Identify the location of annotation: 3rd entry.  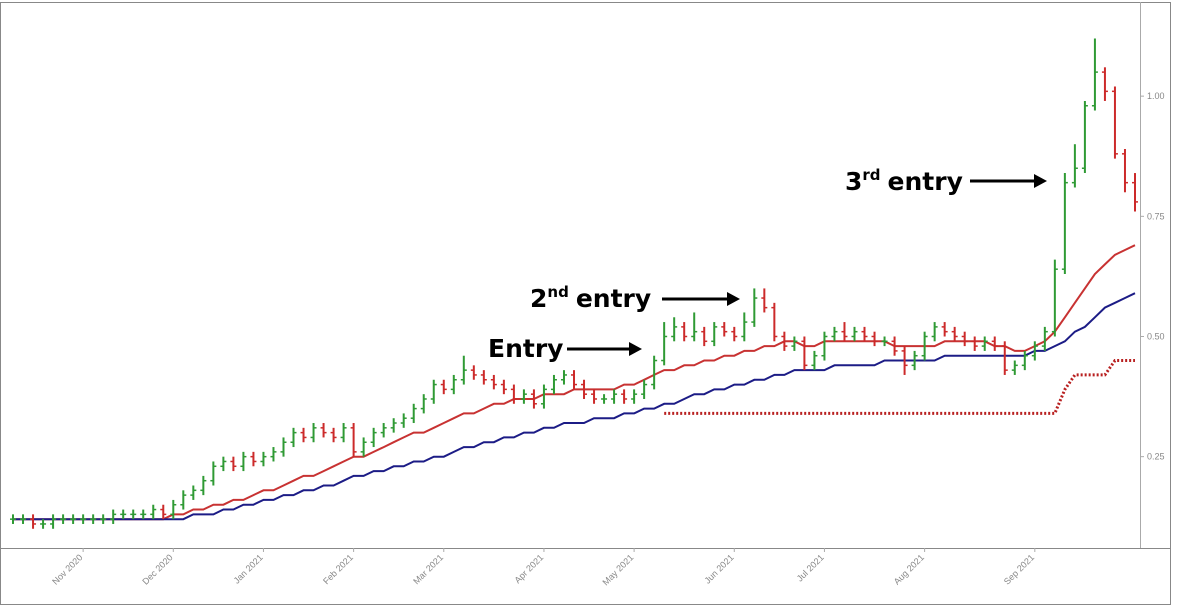
(904, 181).